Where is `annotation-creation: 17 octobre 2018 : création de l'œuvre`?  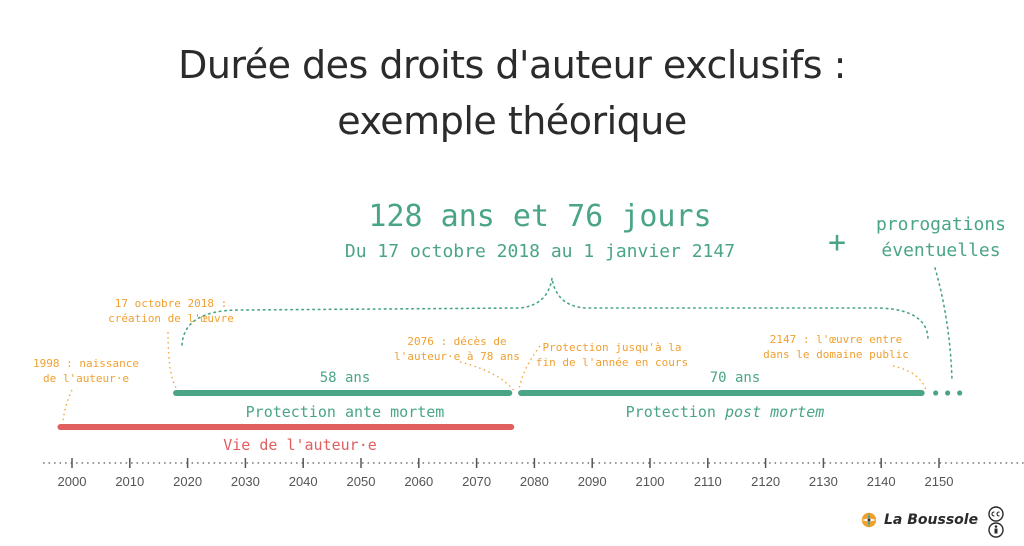
annotation-creation: 17 octobre 2018 : création de l'œuvre is located at coordinates (171, 311).